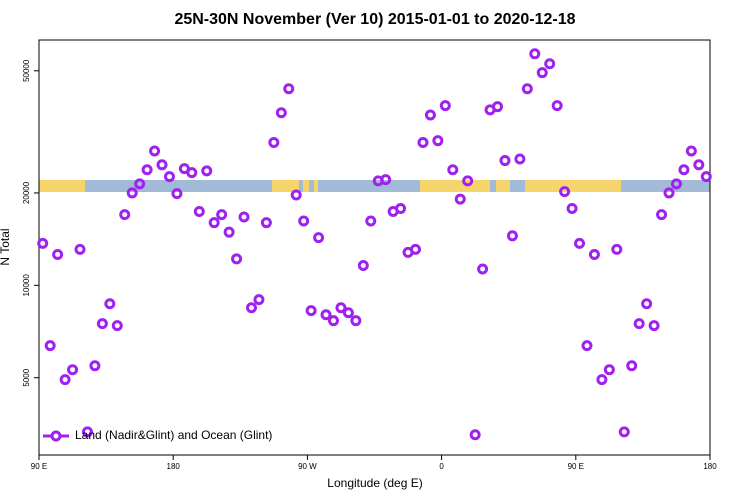 The width and height of the screenshot is (750, 500). I want to click on y-axis-label: N Total, so click(6, 246).